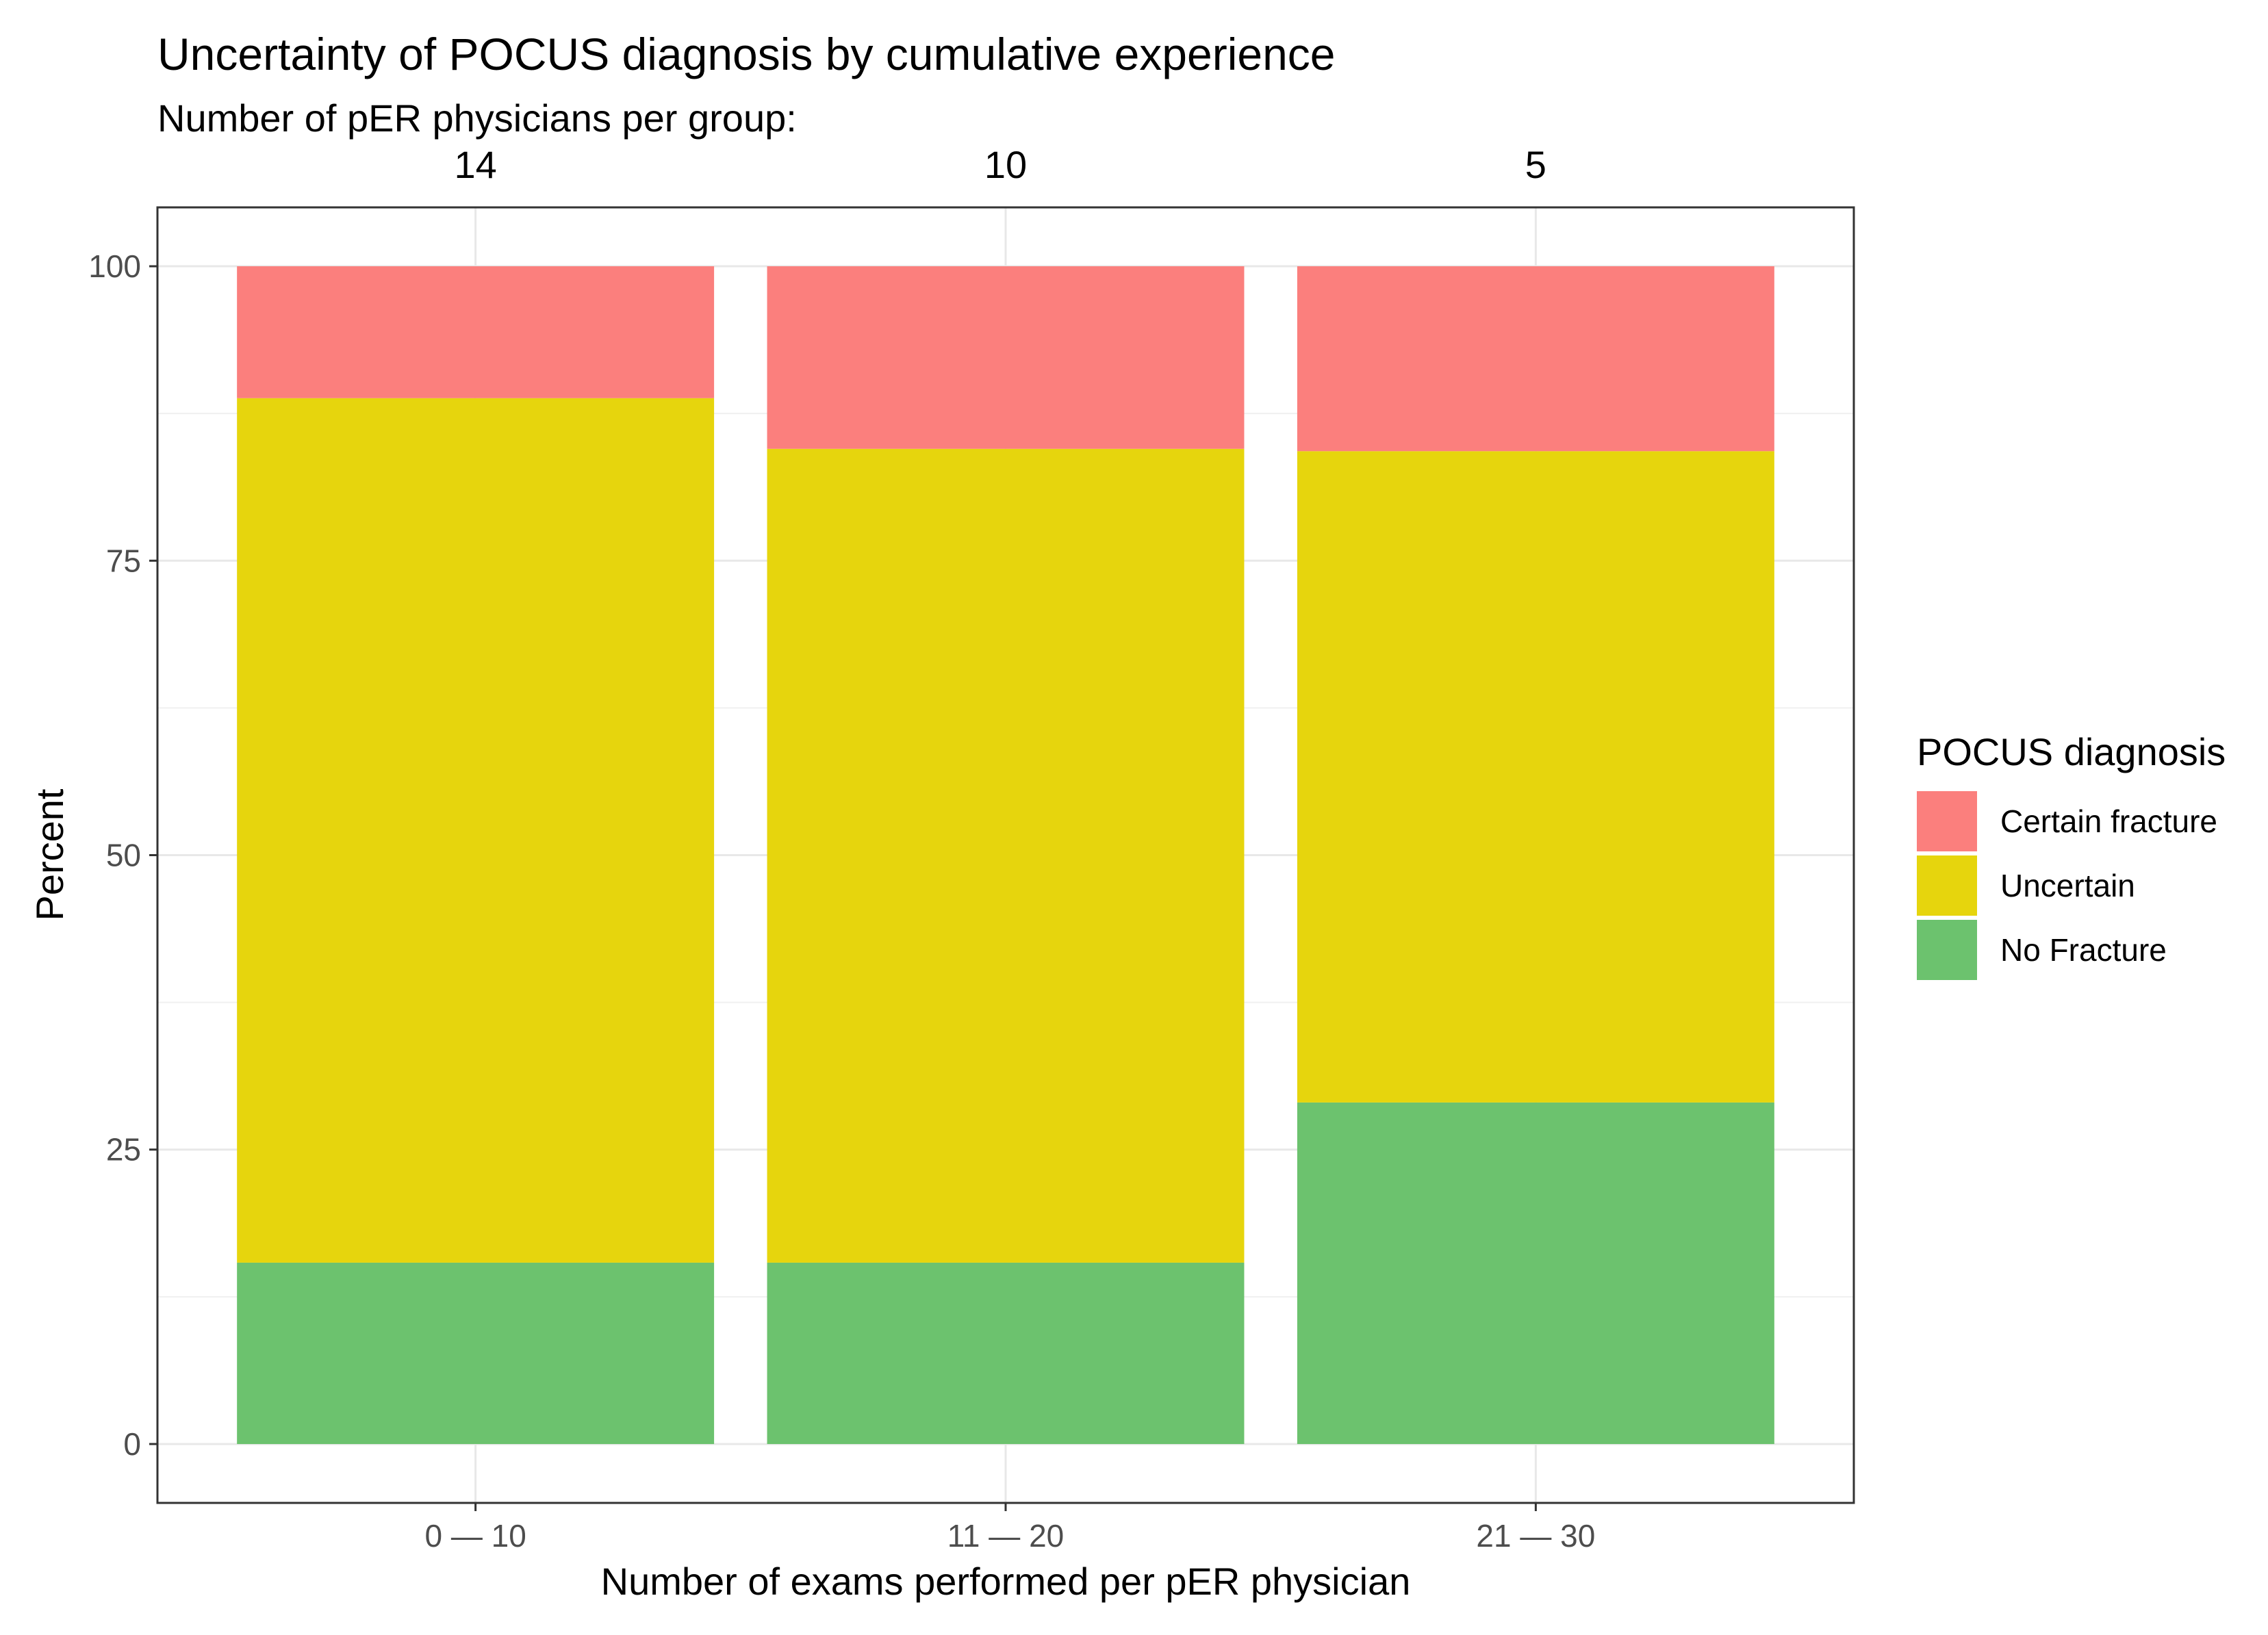 This screenshot has width=2268, height=1635. What do you see at coordinates (123, 855) in the screenshot?
I see `y-tick-label: 50` at bounding box center [123, 855].